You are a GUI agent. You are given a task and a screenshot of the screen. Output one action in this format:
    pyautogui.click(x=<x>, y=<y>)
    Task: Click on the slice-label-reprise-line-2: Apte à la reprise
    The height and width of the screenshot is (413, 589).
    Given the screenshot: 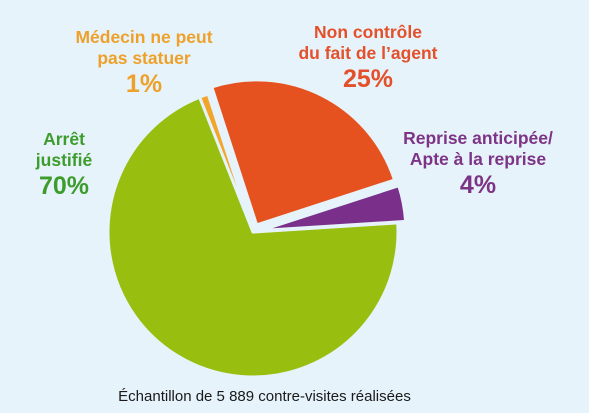 What is the action you would take?
    pyautogui.click(x=478, y=158)
    